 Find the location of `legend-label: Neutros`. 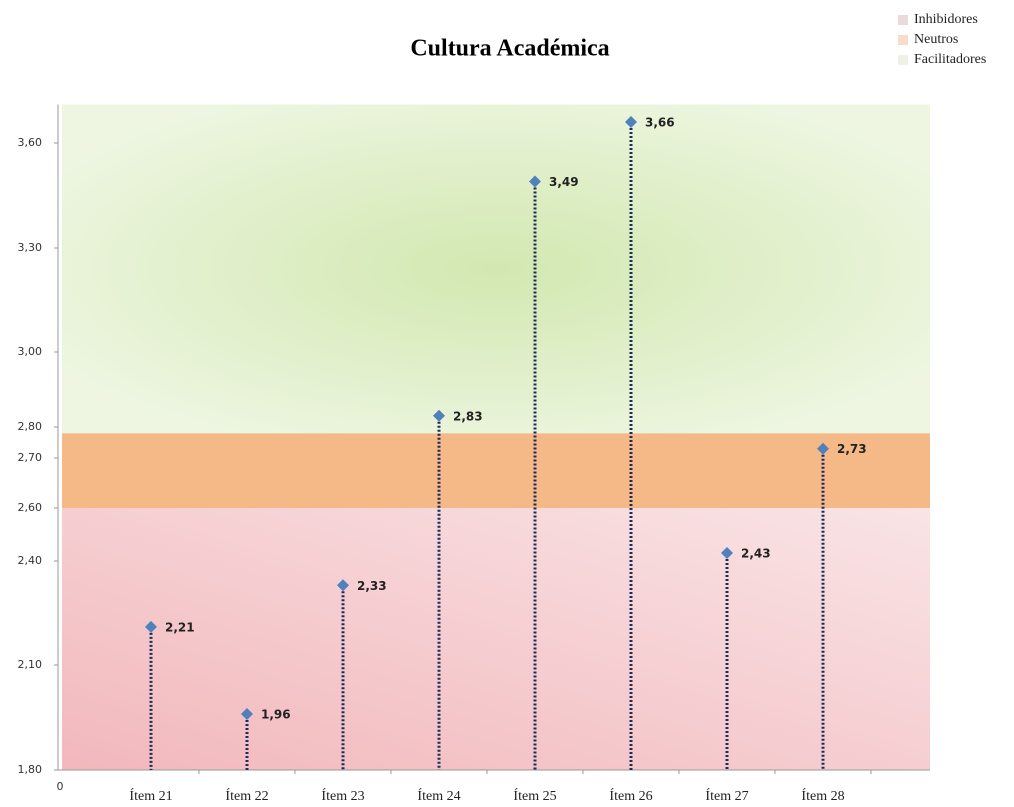

legend-label: Neutros is located at coordinates (936, 39).